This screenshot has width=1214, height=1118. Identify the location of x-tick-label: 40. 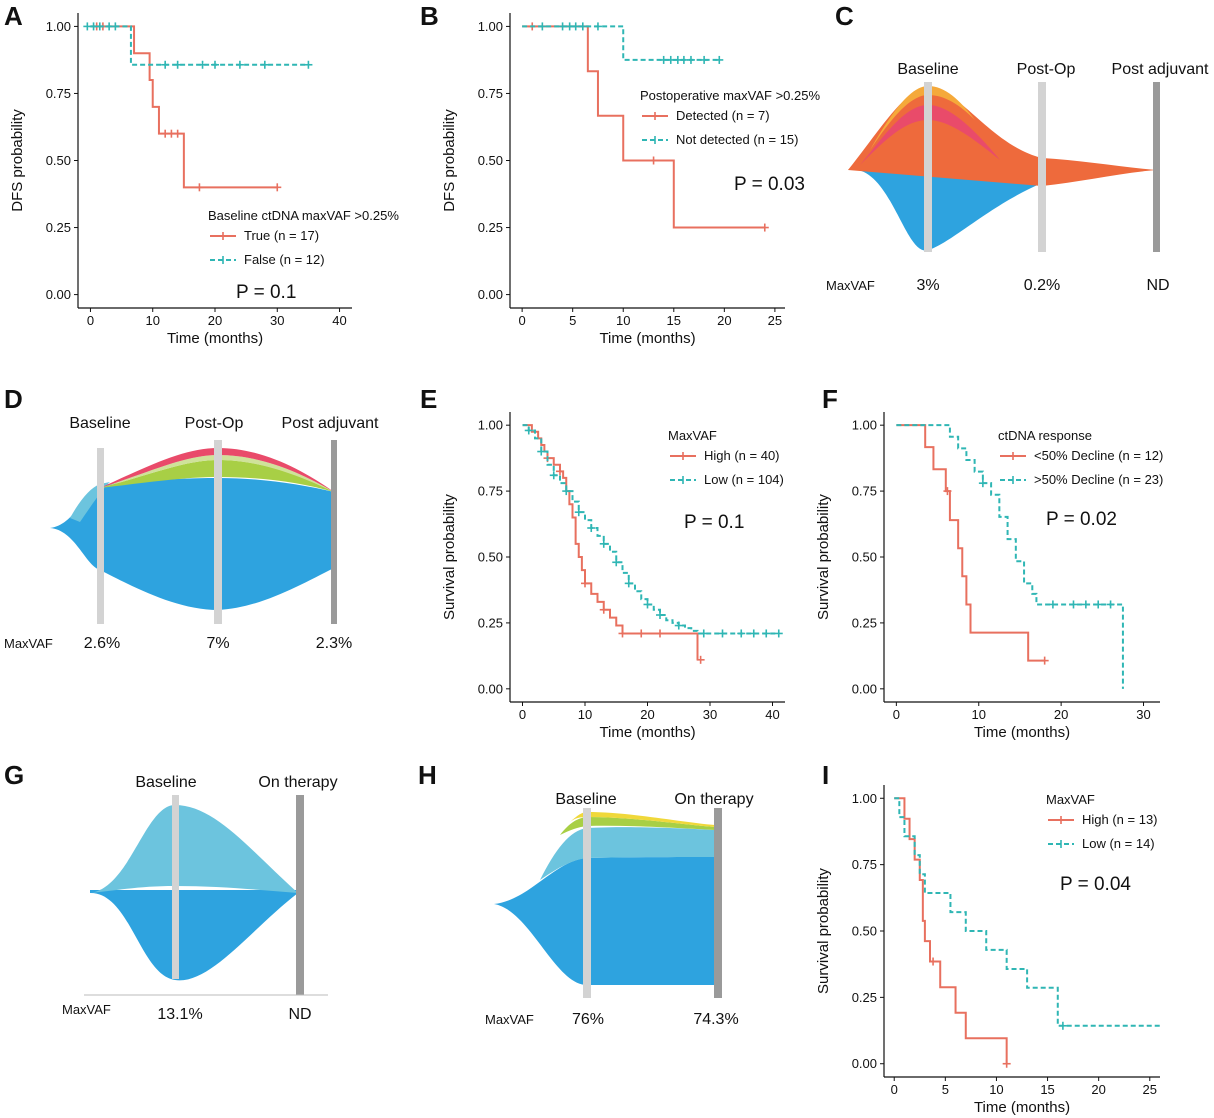
(339, 320).